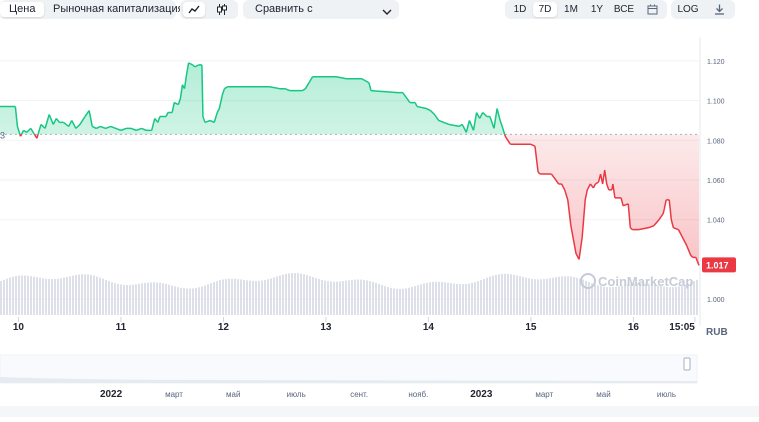 The height and width of the screenshot is (422, 759). I want to click on range-1d: 1D, so click(520, 9).